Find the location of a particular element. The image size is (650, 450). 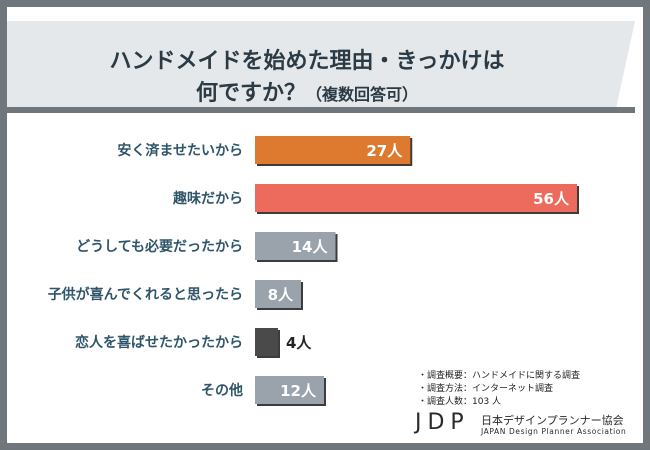

value-label: 56人 is located at coordinates (551, 199).